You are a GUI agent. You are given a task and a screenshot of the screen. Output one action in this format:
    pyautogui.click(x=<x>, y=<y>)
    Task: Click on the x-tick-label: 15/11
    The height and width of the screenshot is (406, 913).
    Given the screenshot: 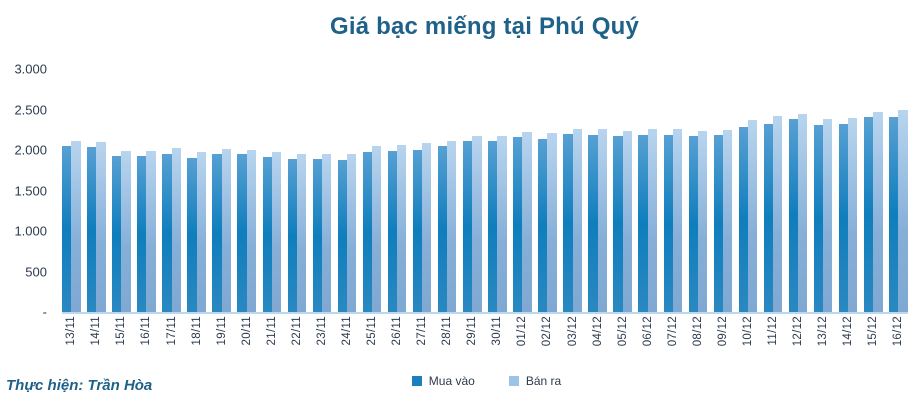 What is the action you would take?
    pyautogui.click(x=121, y=341)
    